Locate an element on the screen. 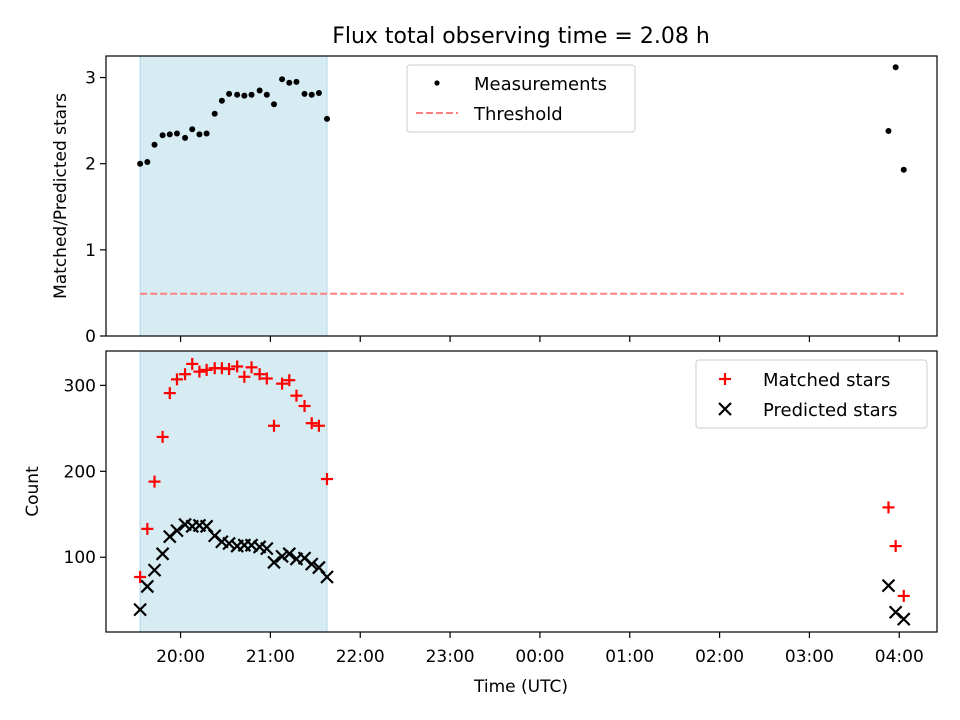 Image resolution: width=960 pixels, height=720 pixels. legend-predicted-marker is located at coordinates (725, 409).